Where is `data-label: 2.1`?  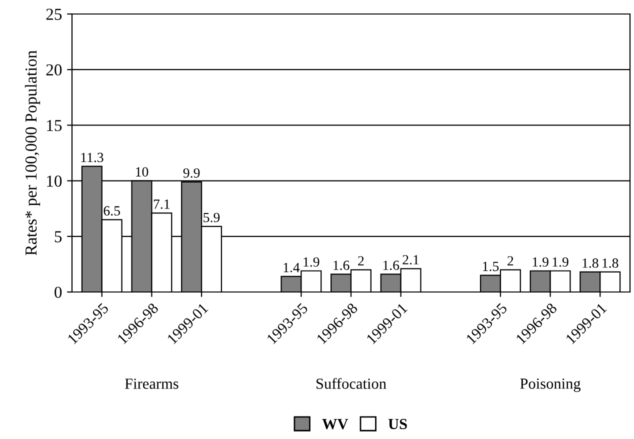
data-label: 2.1 is located at coordinates (410, 259).